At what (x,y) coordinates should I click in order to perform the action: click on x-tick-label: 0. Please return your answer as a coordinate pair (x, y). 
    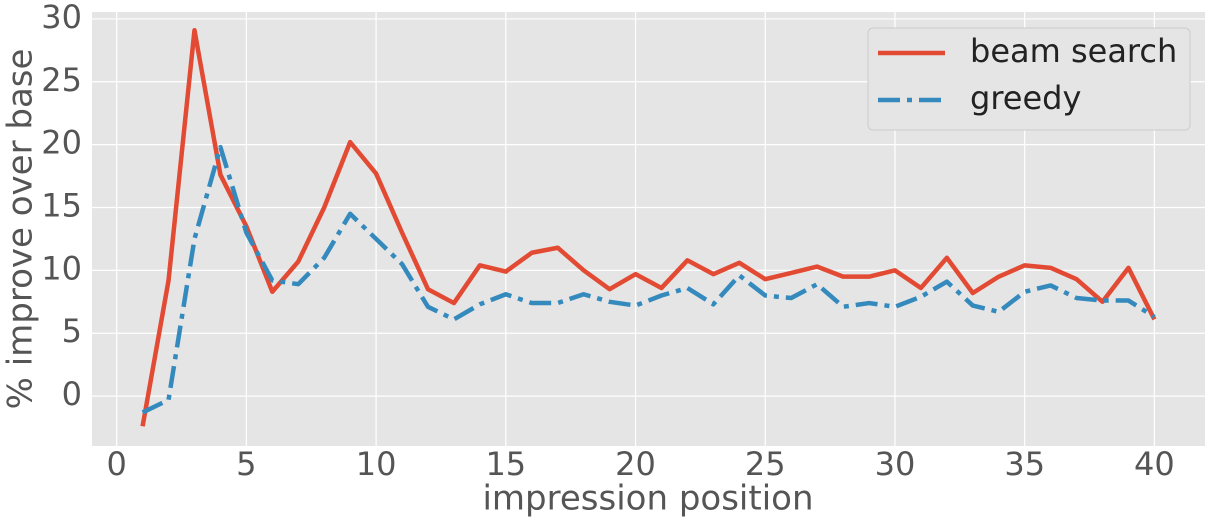
    Looking at the image, I should click on (116, 464).